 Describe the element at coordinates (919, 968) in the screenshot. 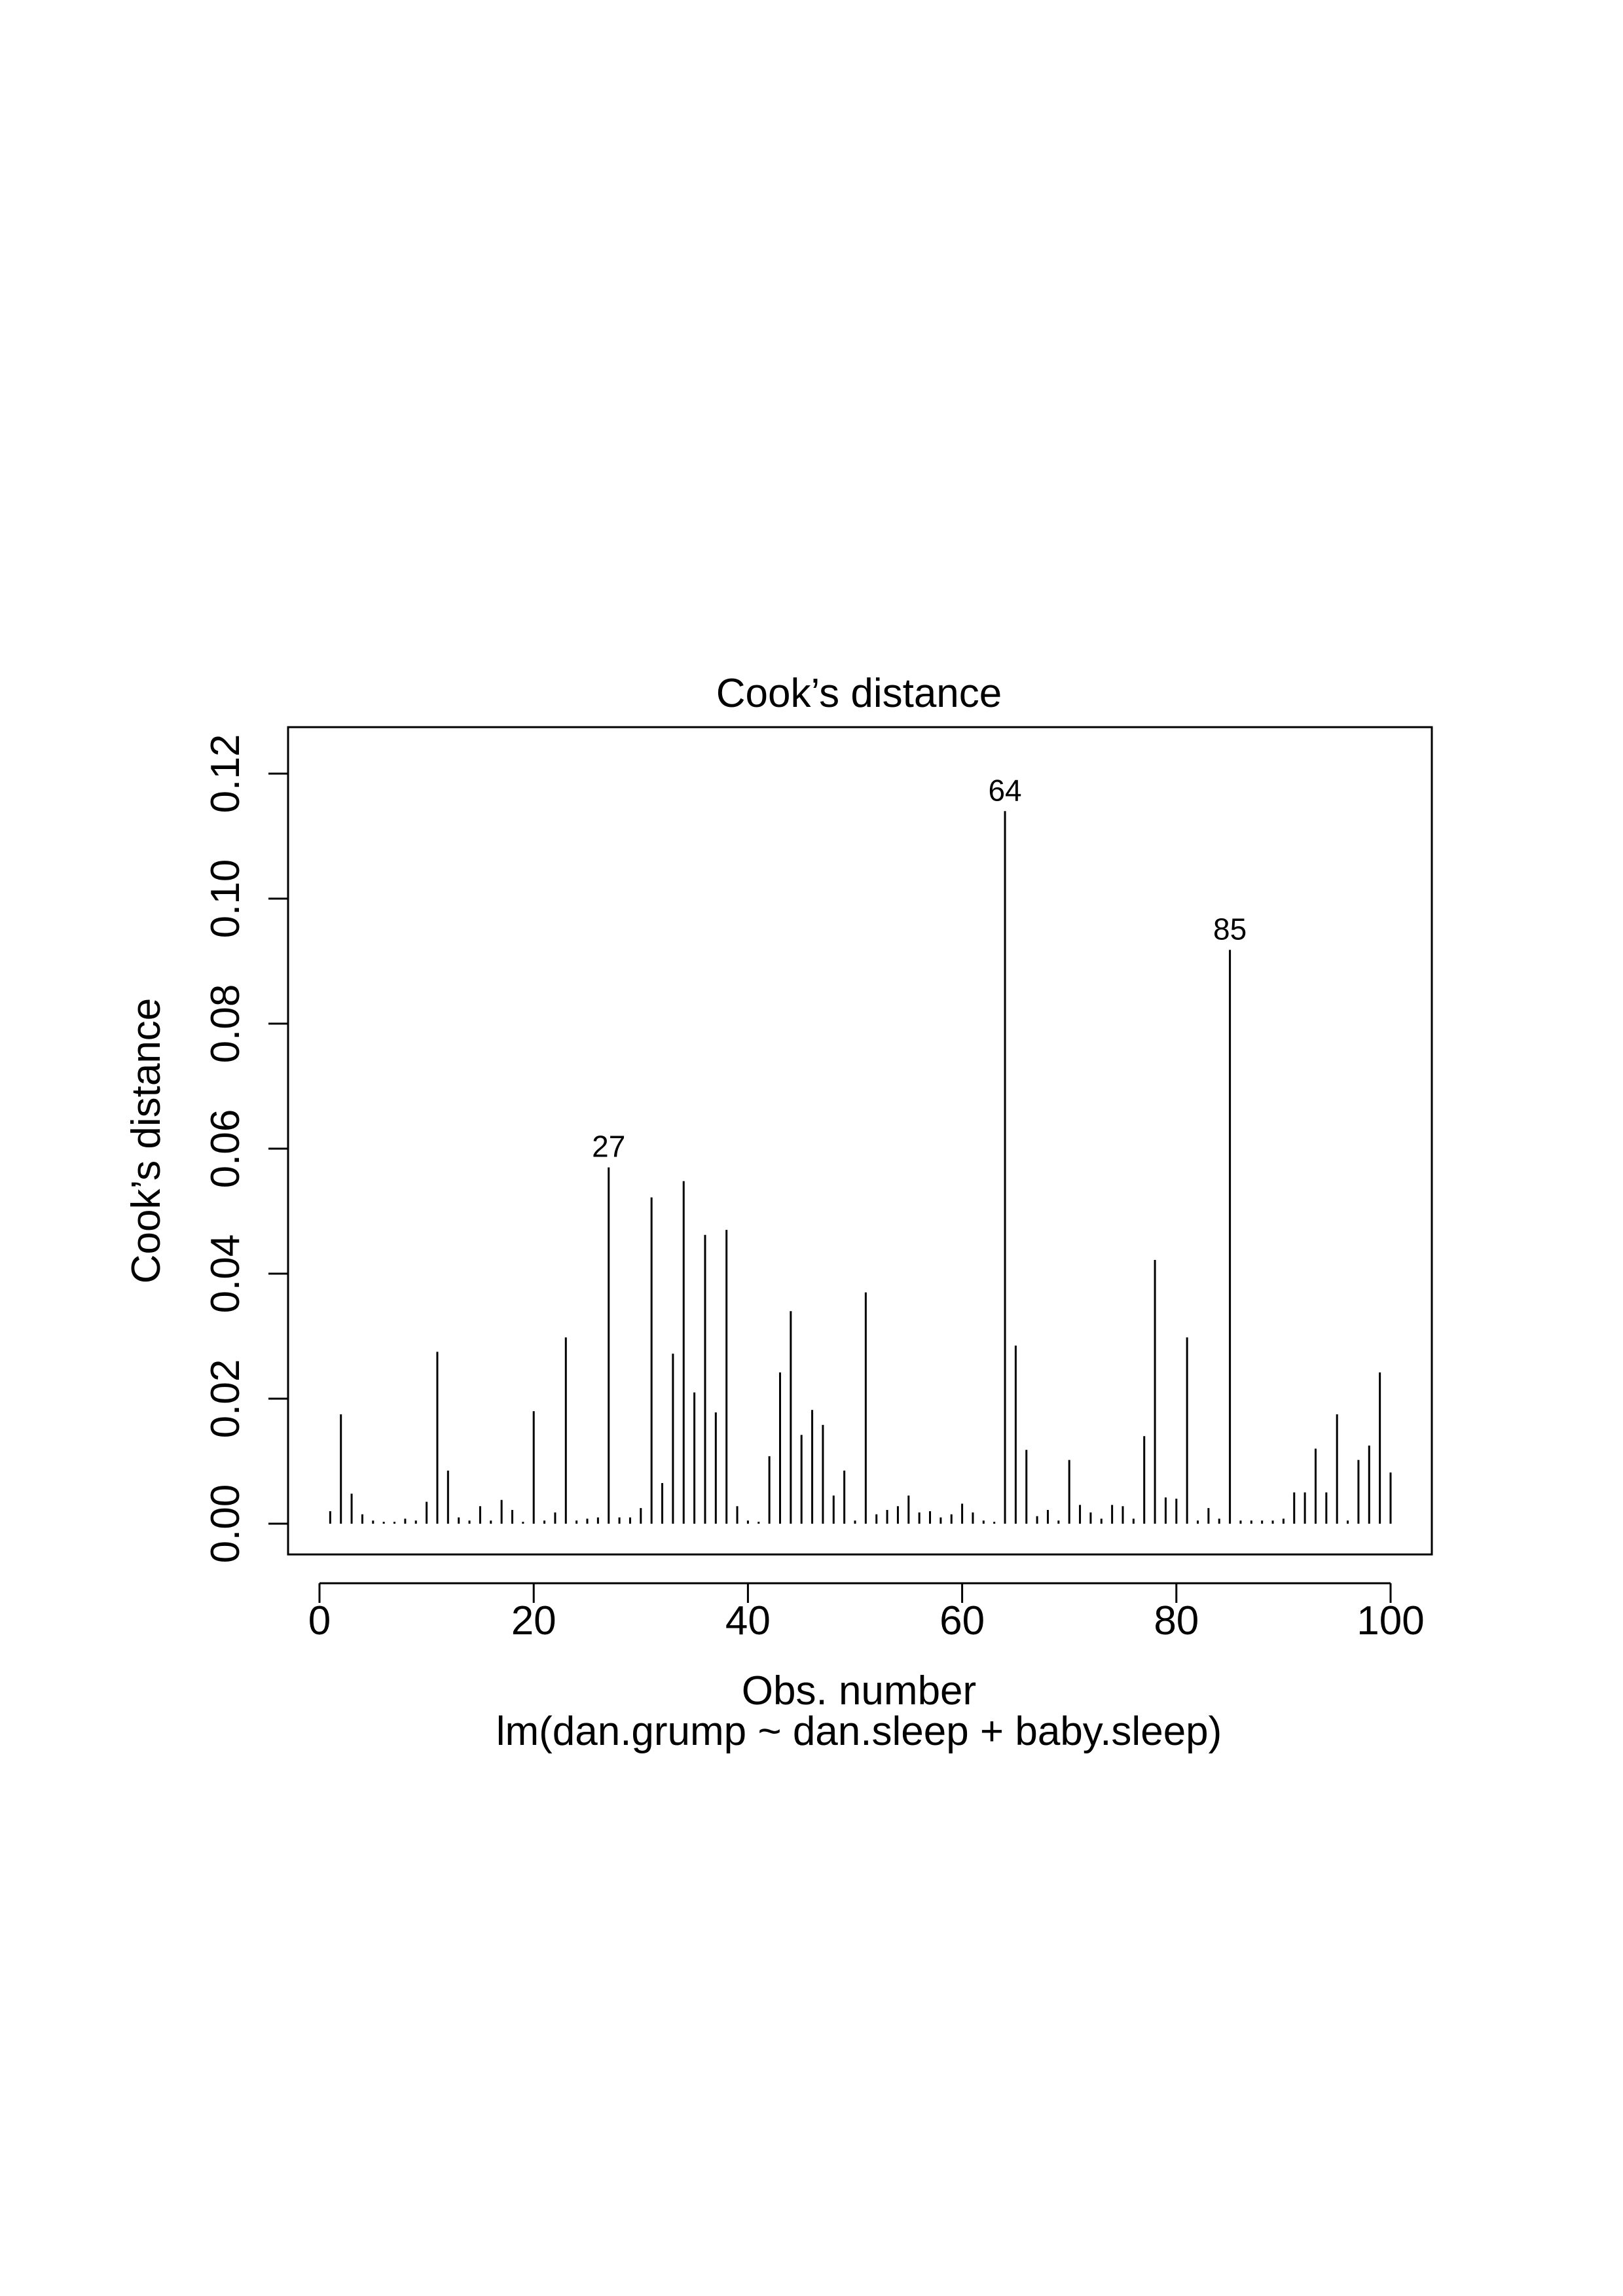

I see `annotations-group: 27 64 85` at that location.